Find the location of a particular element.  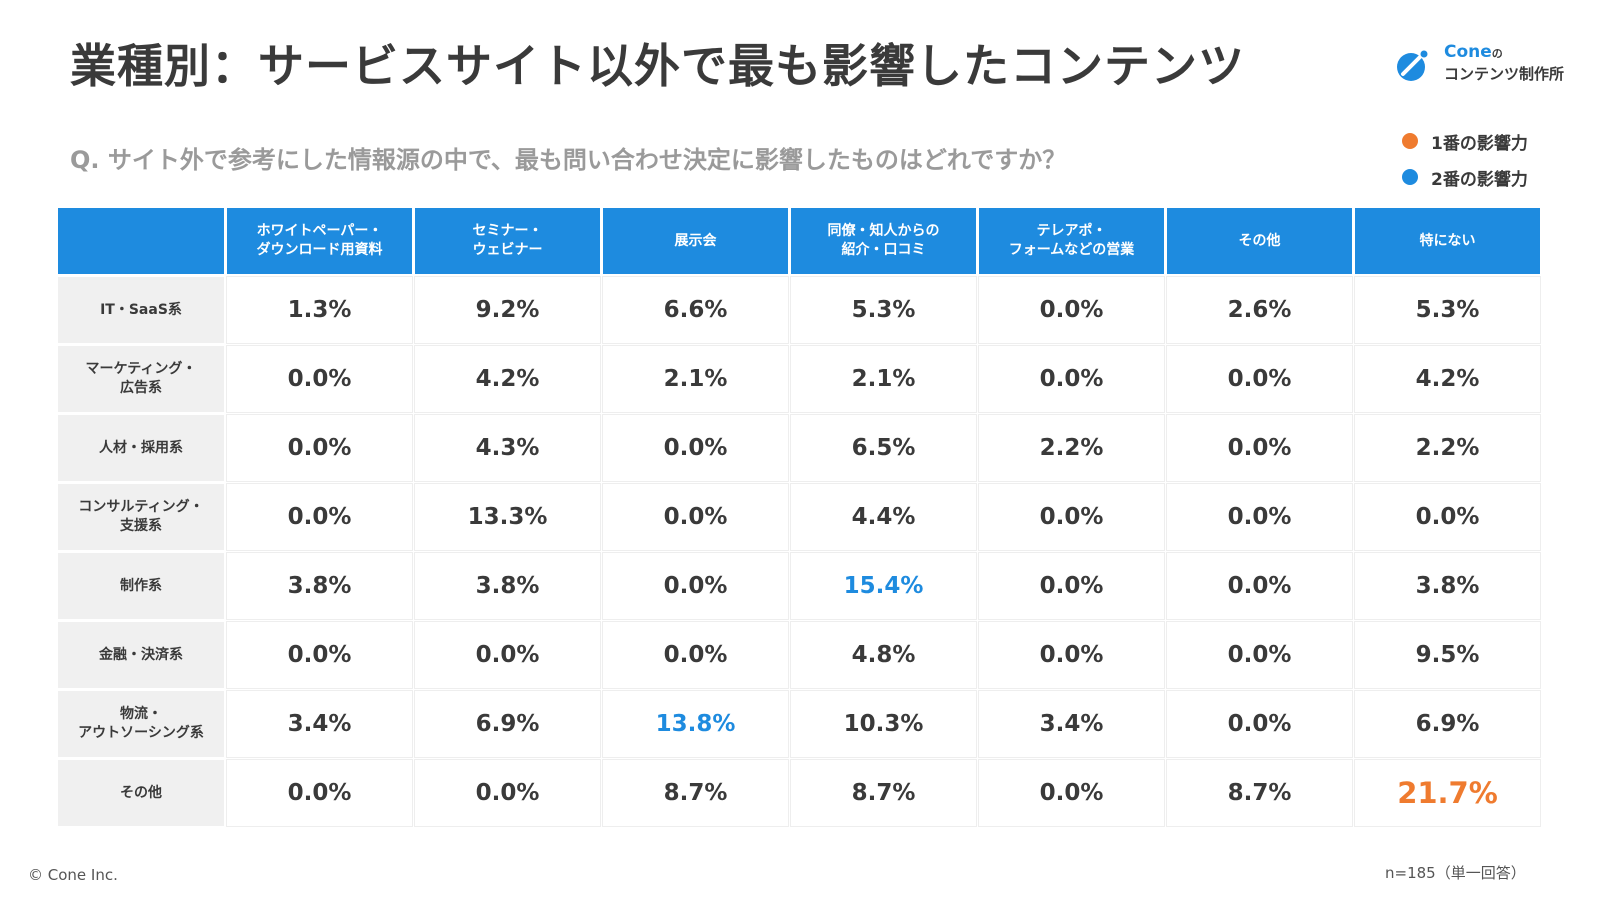

table-row: マーケティング・ 広告系 0.0% 4.2% 2.1% 2.1% 0.0% 0.0% 4.2% is located at coordinates (799, 379).